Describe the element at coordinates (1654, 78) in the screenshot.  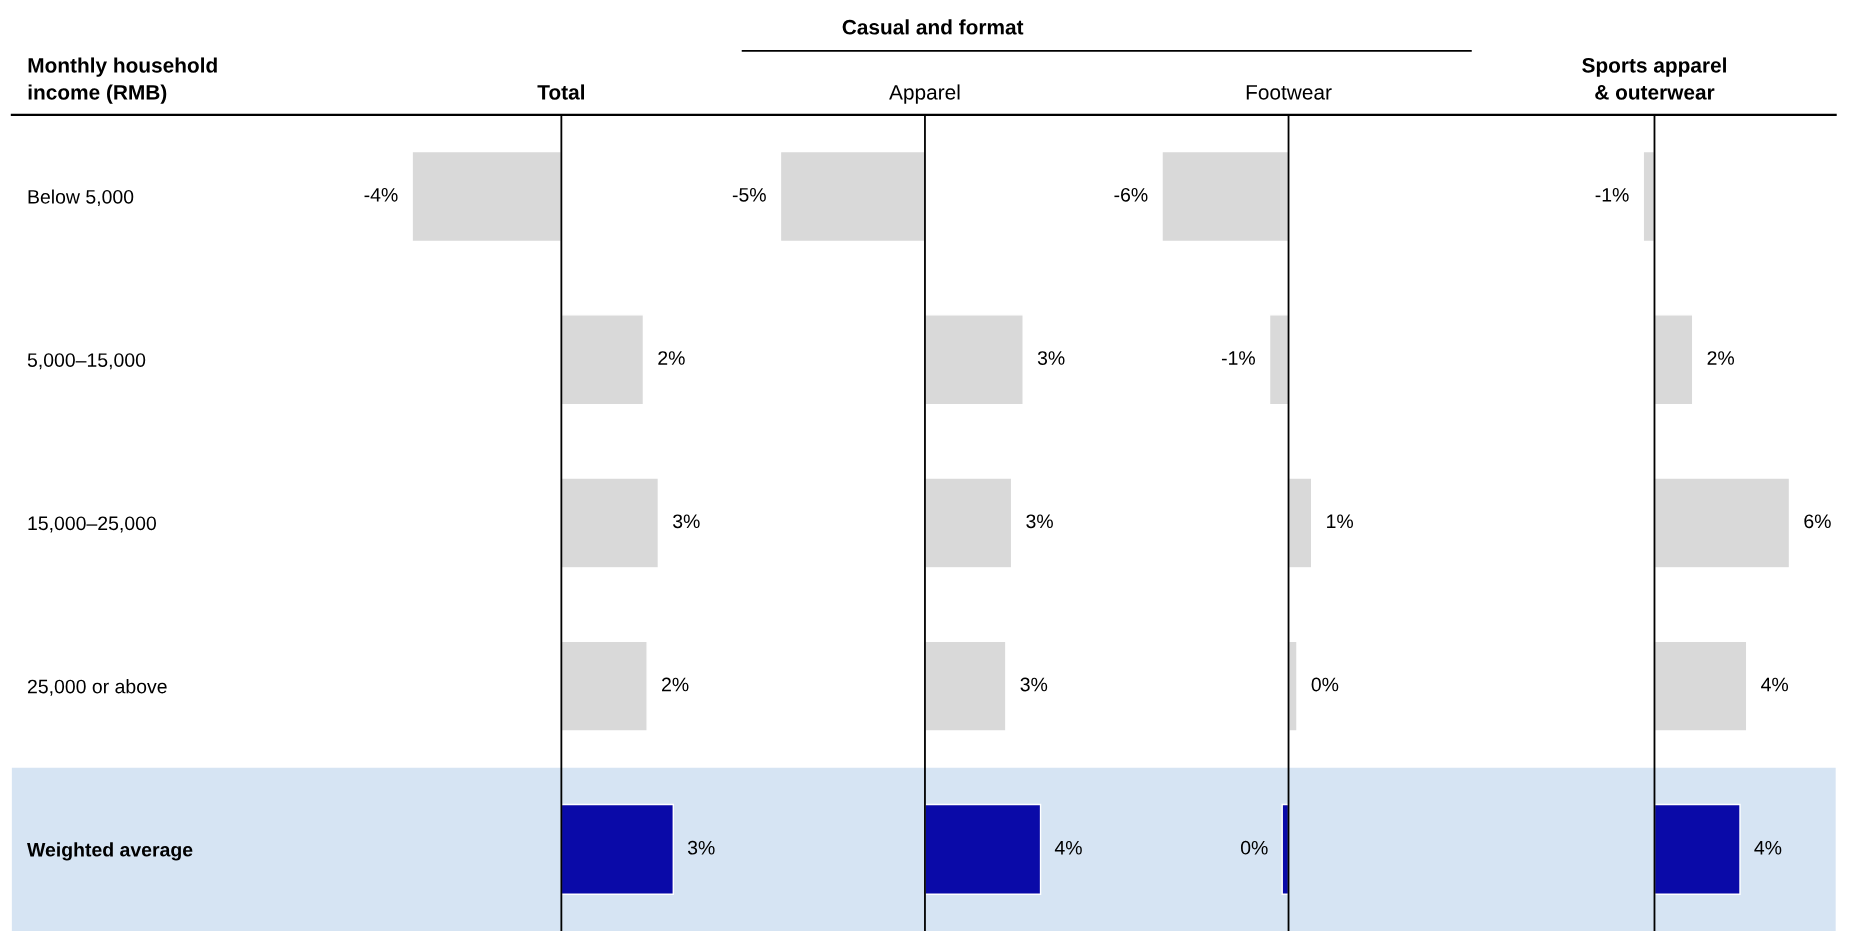
I see `chart-title: Sports apparel & outerwear` at that location.